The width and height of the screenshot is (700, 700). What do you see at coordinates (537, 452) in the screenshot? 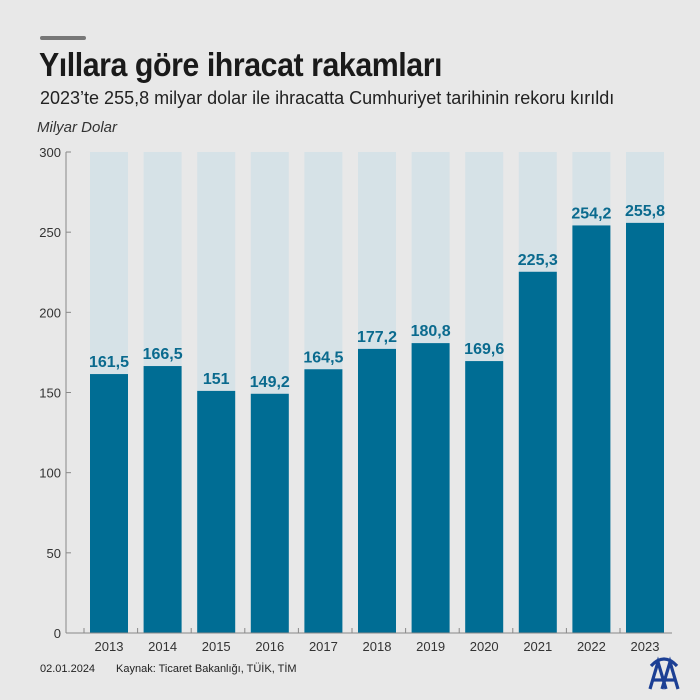
I see `bar-2021` at bounding box center [537, 452].